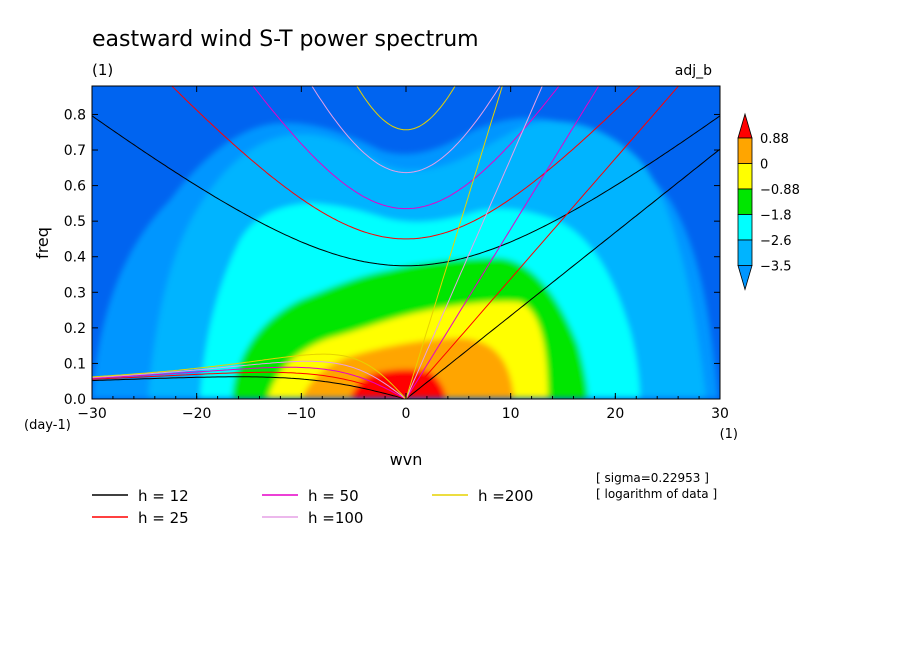  What do you see at coordinates (776, 216) in the screenshot?
I see `colorbar-label: −1.8` at bounding box center [776, 216].